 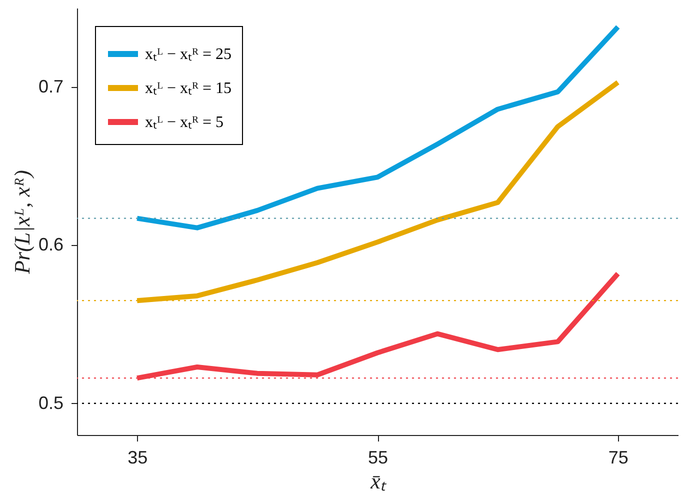 What do you see at coordinates (138, 458) in the screenshot?
I see `x-tick-label: 35` at bounding box center [138, 458].